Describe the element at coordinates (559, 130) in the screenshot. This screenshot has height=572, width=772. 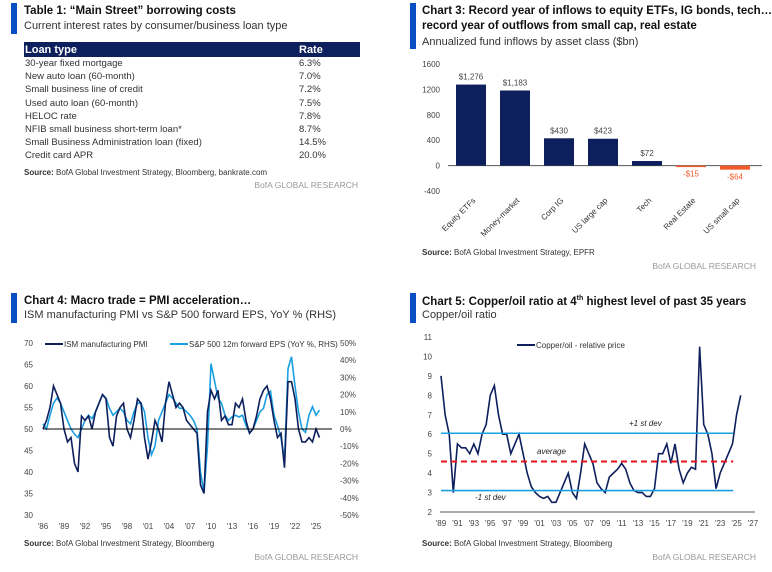
I see `data-label: $430` at that location.